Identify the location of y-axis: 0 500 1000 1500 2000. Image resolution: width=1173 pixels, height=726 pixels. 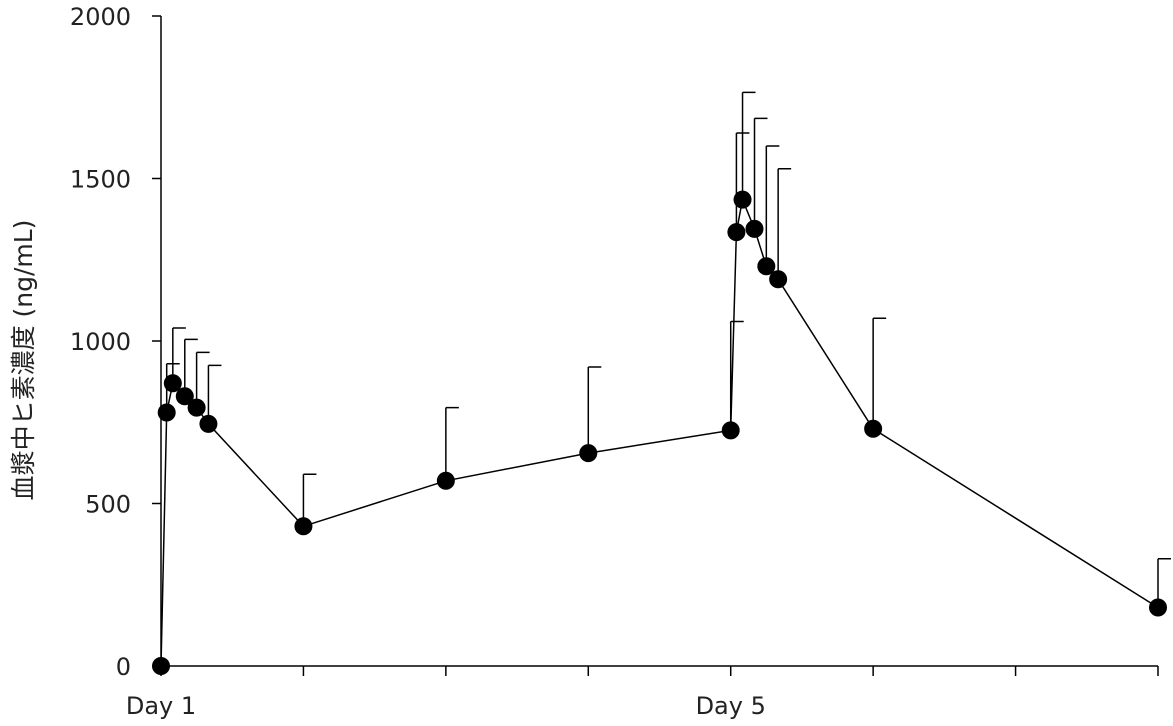
(116, 342).